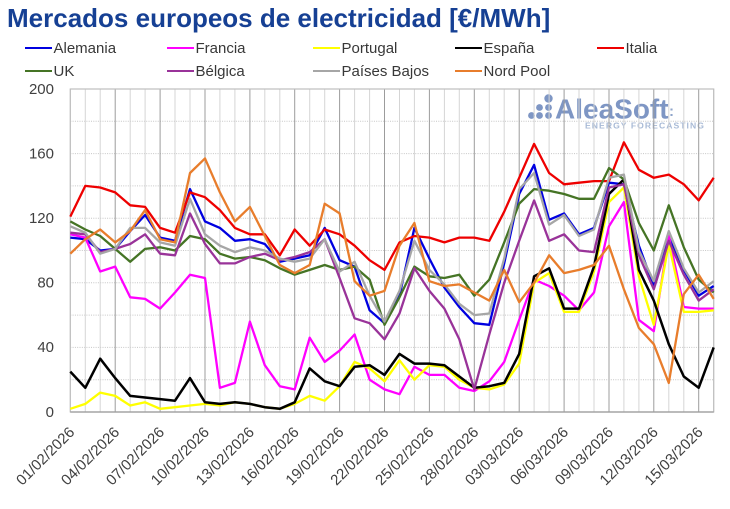 The image size is (730, 509). I want to click on svg-text: ENERGY FORECASTING, so click(645, 126).